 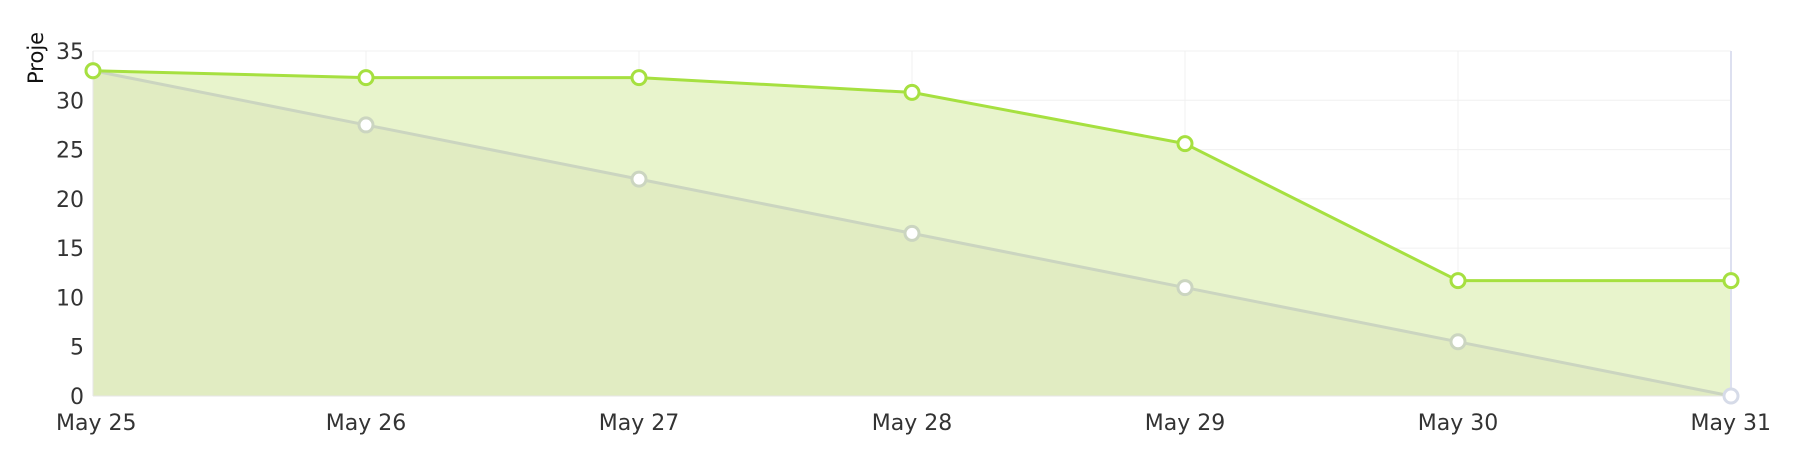 I want to click on y-tick-label: 30, so click(x=70, y=101).